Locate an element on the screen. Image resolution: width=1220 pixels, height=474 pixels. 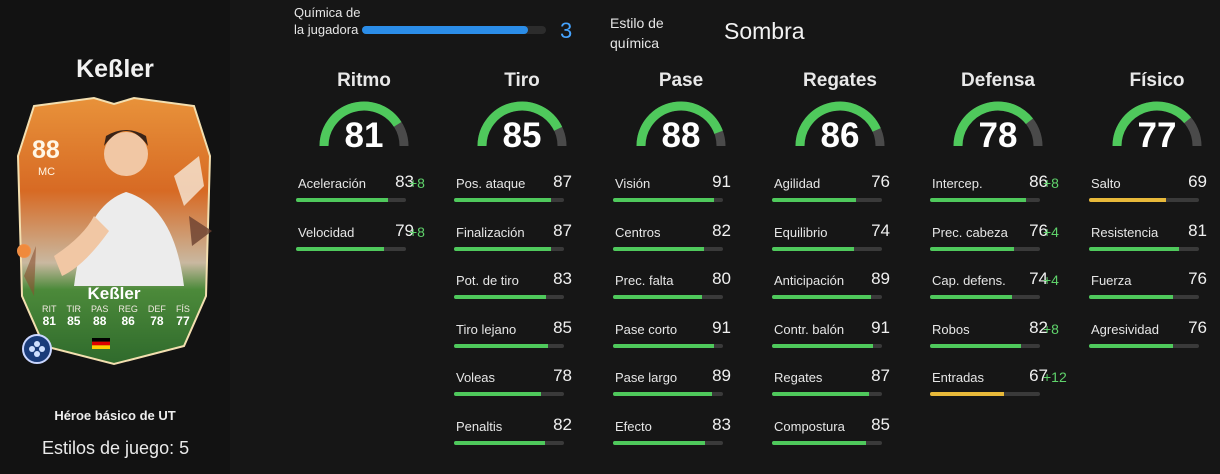
stat-name: Equilibrio is located at coordinates (801, 232).